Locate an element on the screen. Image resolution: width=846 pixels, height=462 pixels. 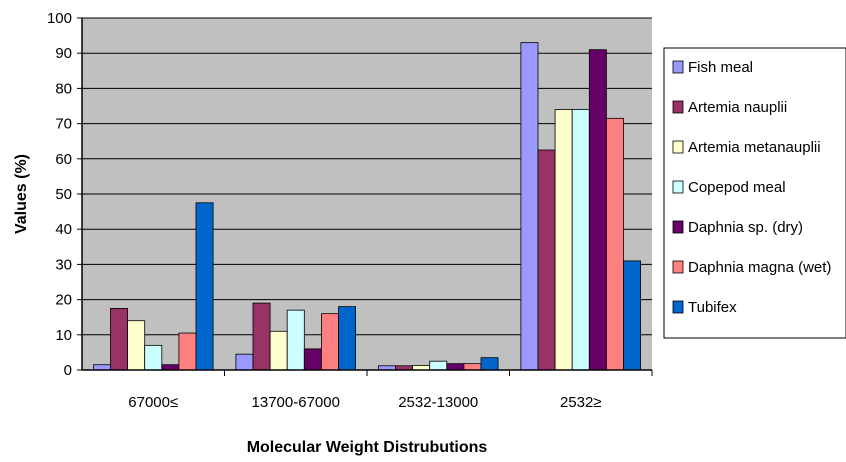
legend-label: Tubifex is located at coordinates (712, 307).